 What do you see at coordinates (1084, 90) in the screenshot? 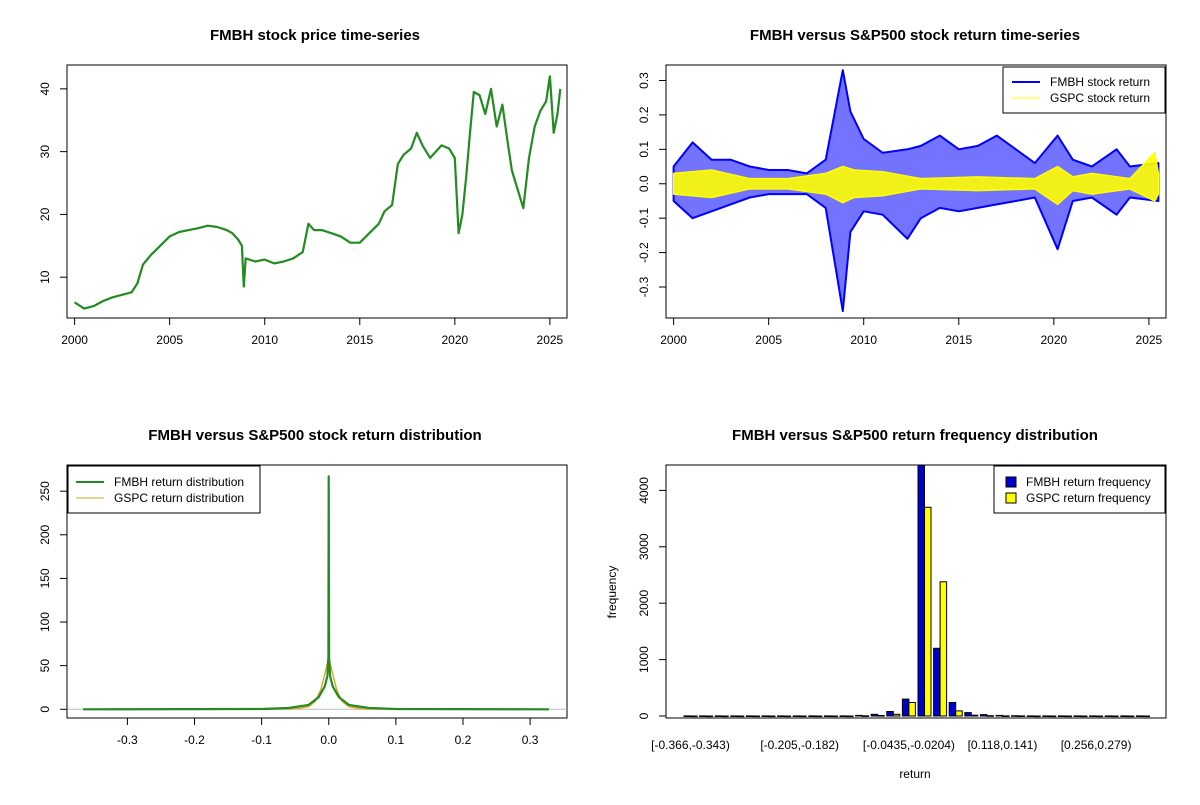
I see `returns-legend: FMBH stock return GSPC stock return` at bounding box center [1084, 90].